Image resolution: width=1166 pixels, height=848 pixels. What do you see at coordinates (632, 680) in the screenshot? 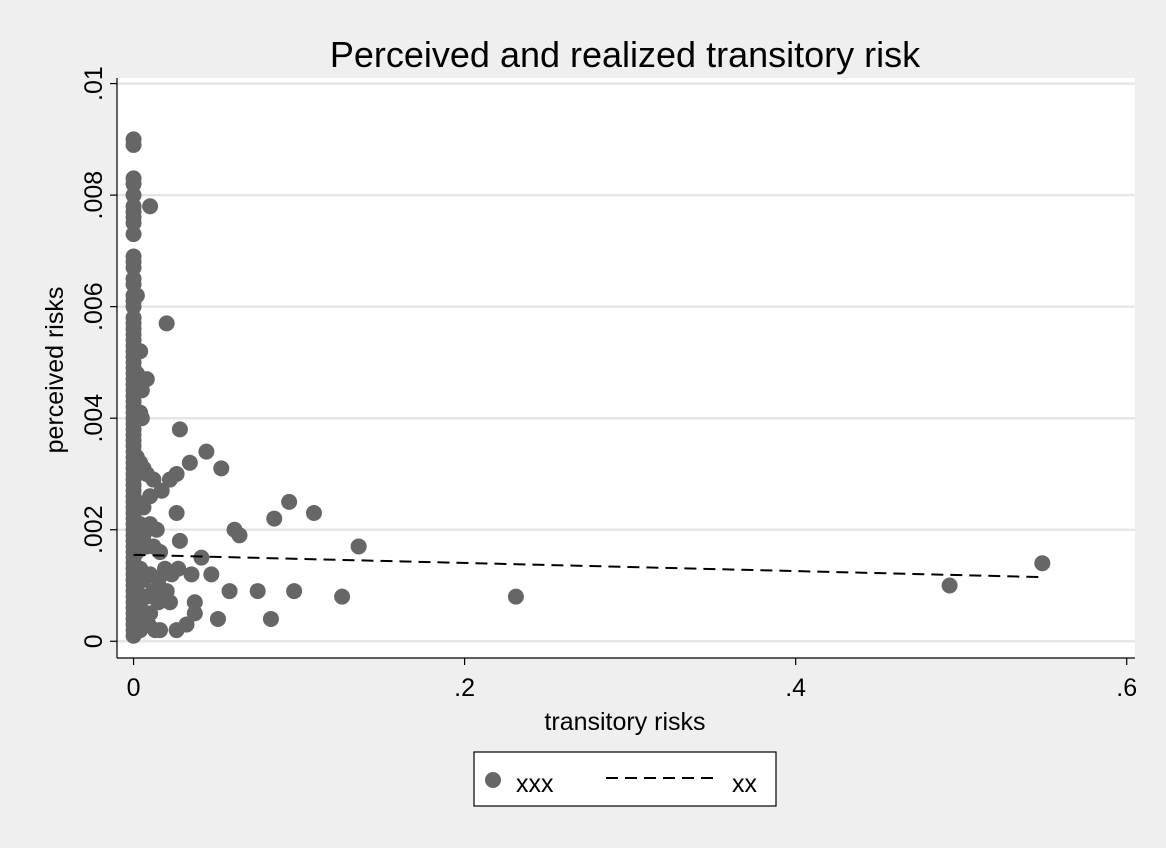
I see `x-axis-ticks: 0 .2 .4 .6` at bounding box center [632, 680].